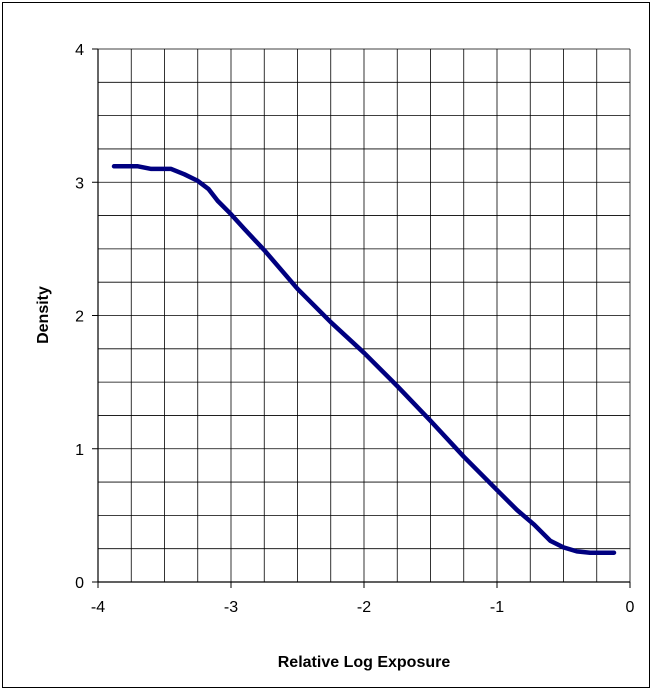 The height and width of the screenshot is (694, 655). I want to click on y-tick-label: 3, so click(79, 183).